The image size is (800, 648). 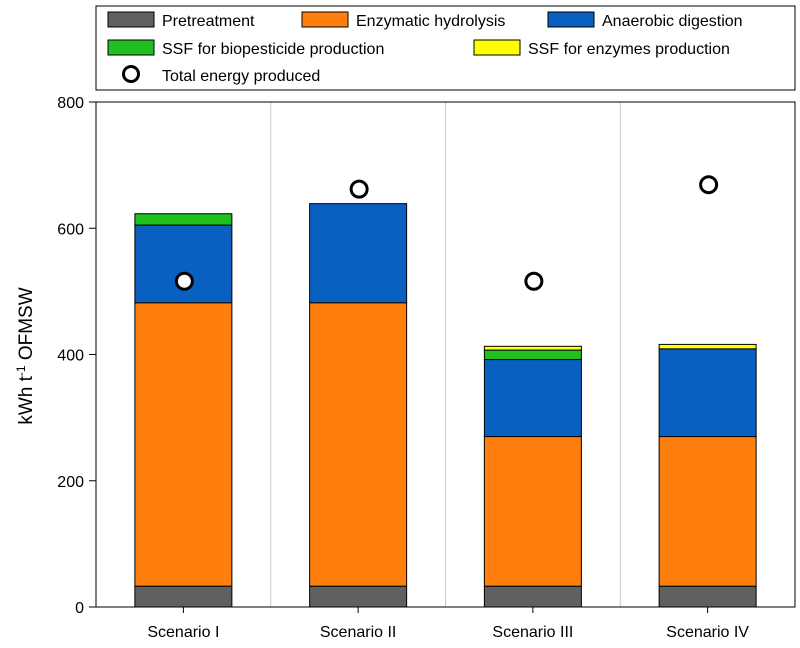 What do you see at coordinates (707, 393) in the screenshot?
I see `bar-anaerobic-digestion-scenario-iv` at bounding box center [707, 393].